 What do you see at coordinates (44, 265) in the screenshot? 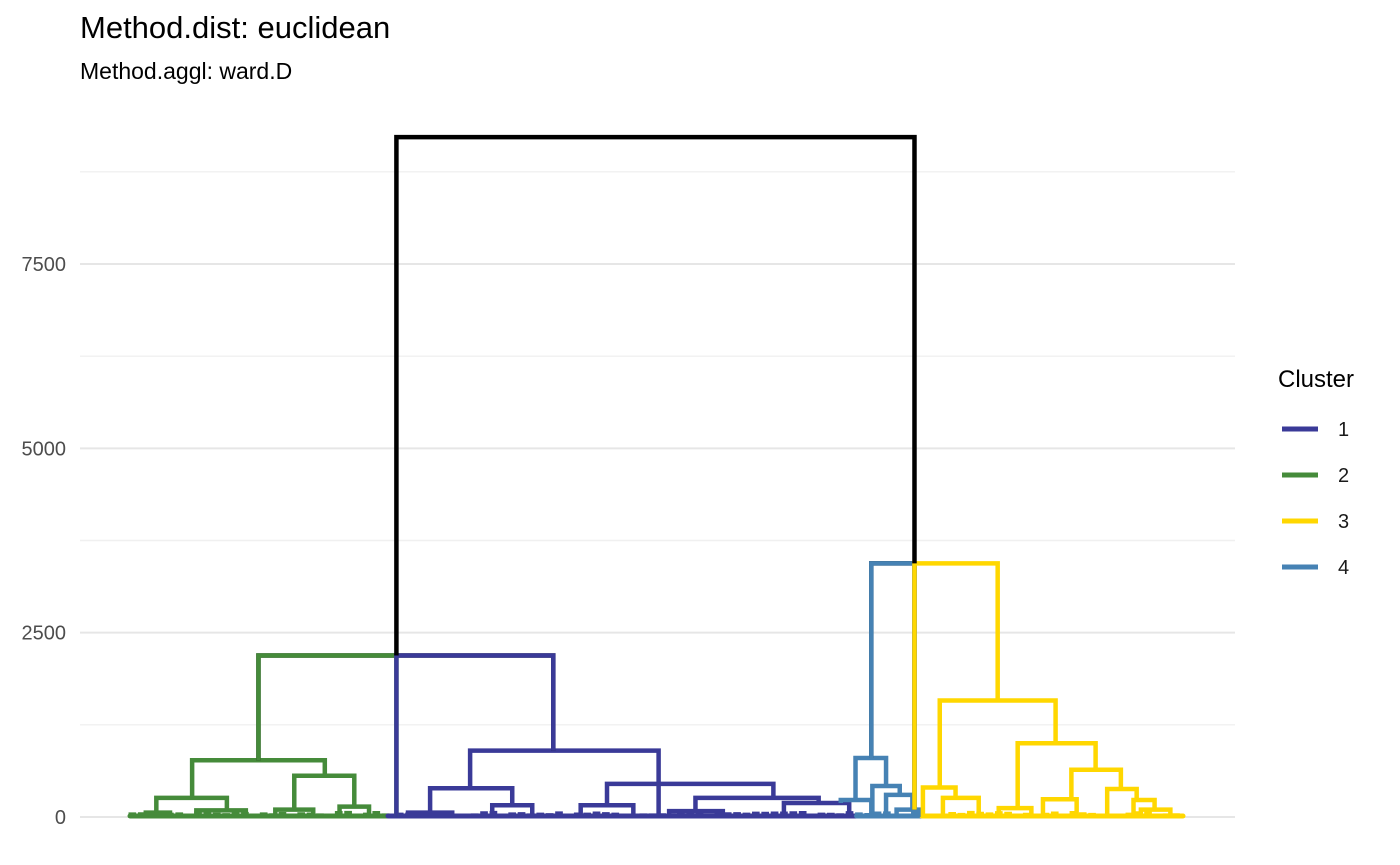
I see `y-tick-label: 7500` at bounding box center [44, 265].